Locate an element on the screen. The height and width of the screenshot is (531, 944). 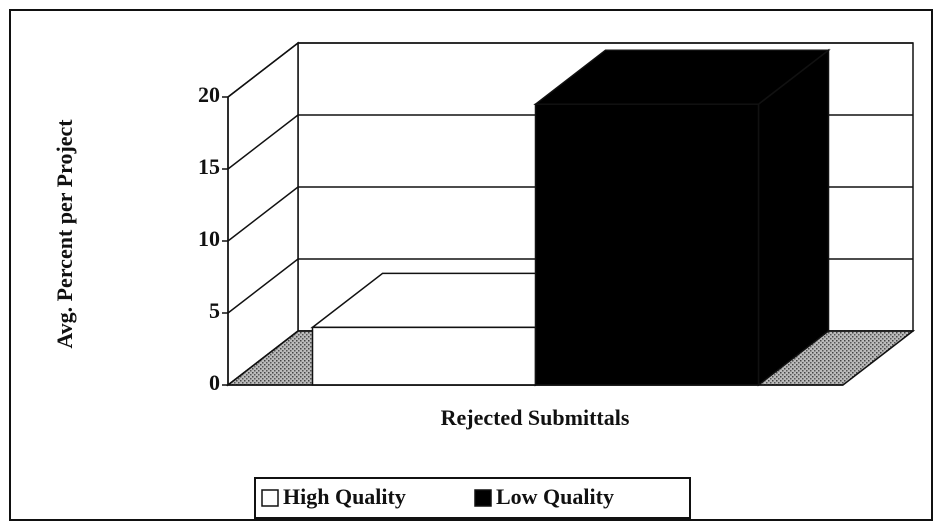
legend-box is located at coordinates (472, 498).